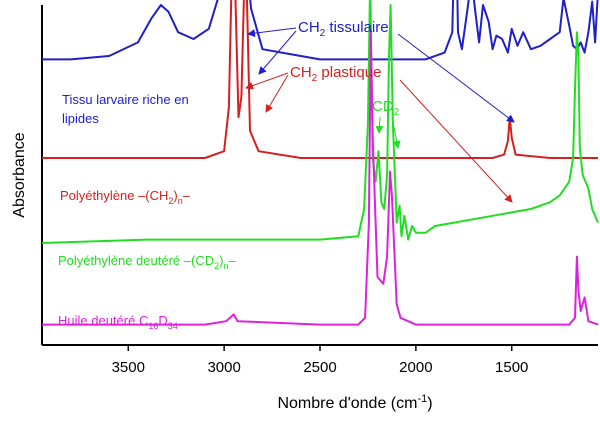  What do you see at coordinates (147, 262) in the screenshot?
I see `label-deutere: Polyéthylène deutéré –(CD2)n–` at bounding box center [147, 262].